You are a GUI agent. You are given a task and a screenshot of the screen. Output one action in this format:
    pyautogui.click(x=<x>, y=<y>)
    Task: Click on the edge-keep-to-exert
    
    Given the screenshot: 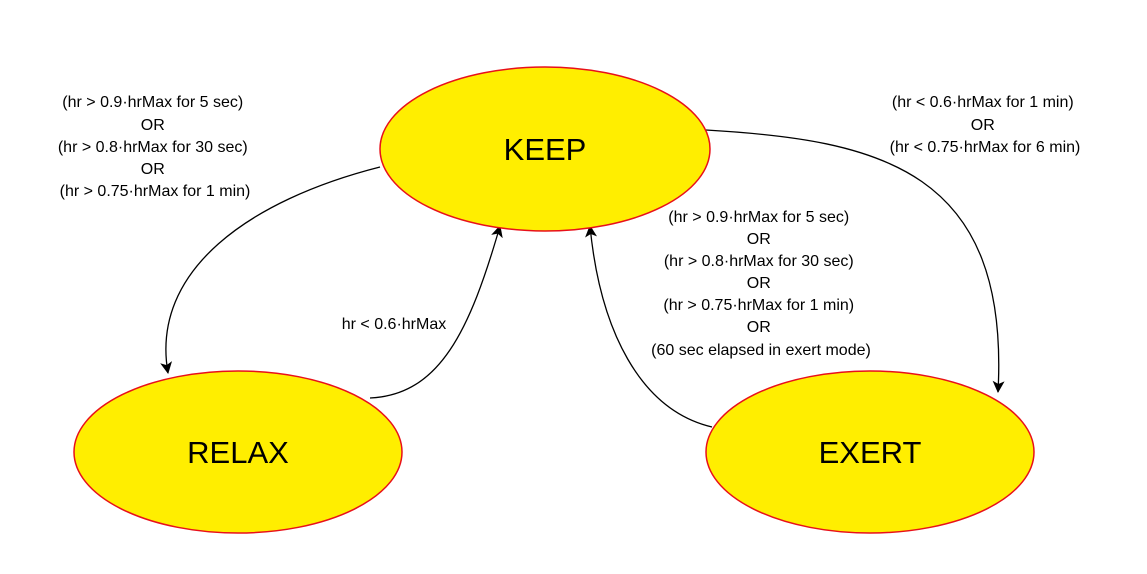 What is the action you would take?
    pyautogui.click(x=855, y=261)
    